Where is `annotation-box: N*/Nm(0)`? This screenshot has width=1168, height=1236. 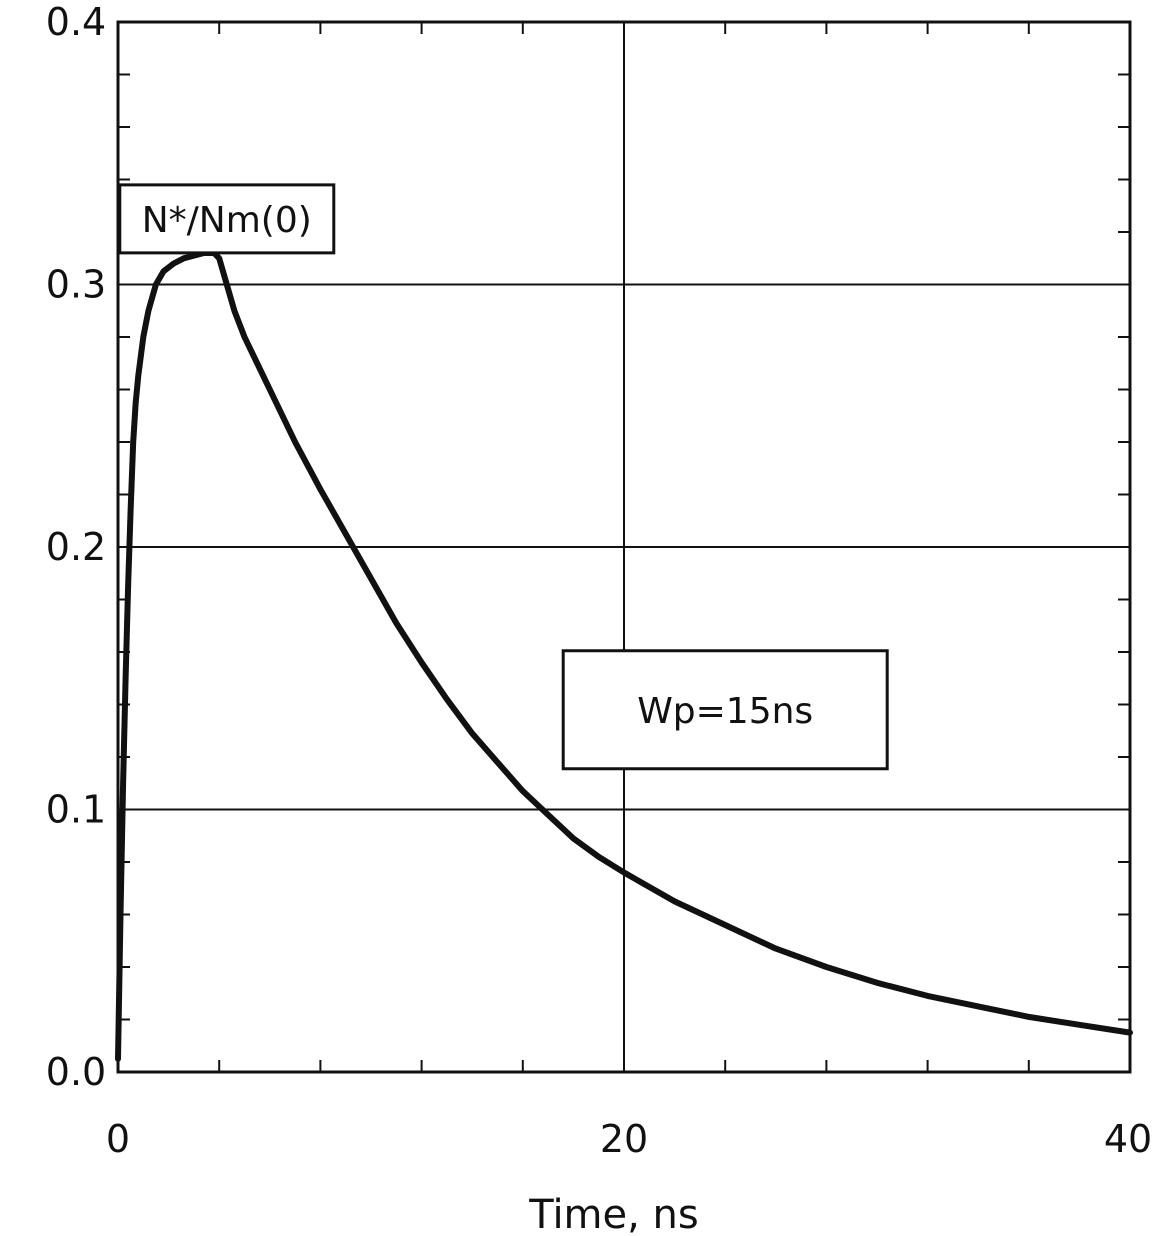 annotation-box: N*/Nm(0) is located at coordinates (227, 219).